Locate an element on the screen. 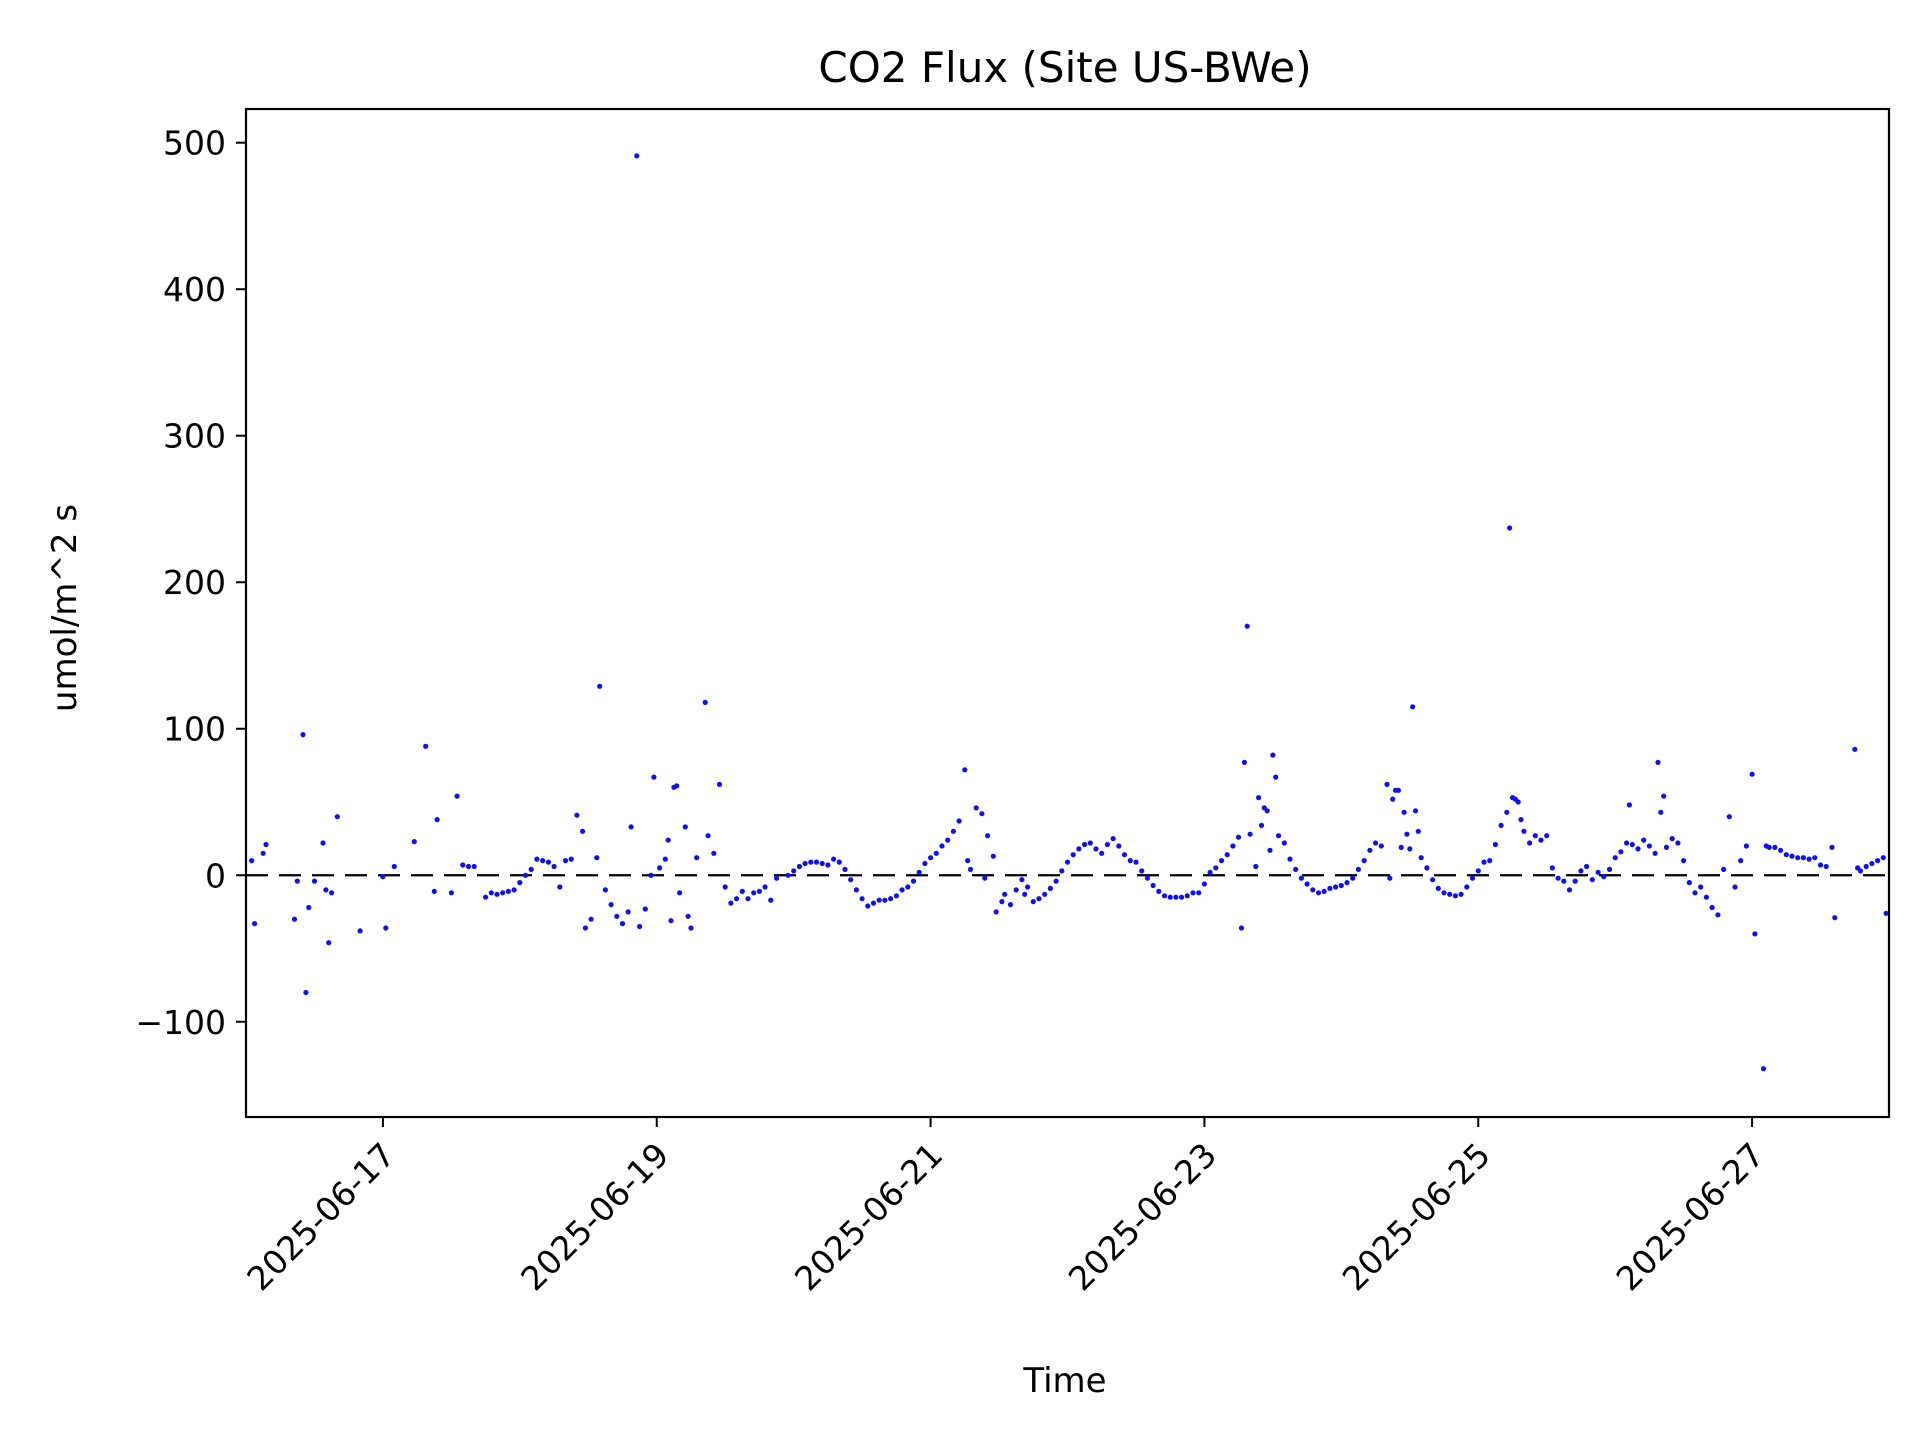 The image size is (1920, 1444). y-axis-label: umol/m^2 s is located at coordinates (65, 608).